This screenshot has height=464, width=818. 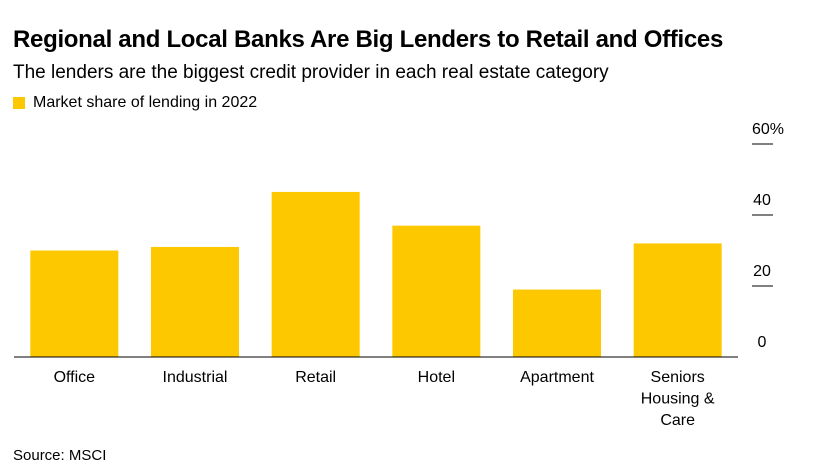 I want to click on y-tick-label: 60%, so click(x=768, y=129).